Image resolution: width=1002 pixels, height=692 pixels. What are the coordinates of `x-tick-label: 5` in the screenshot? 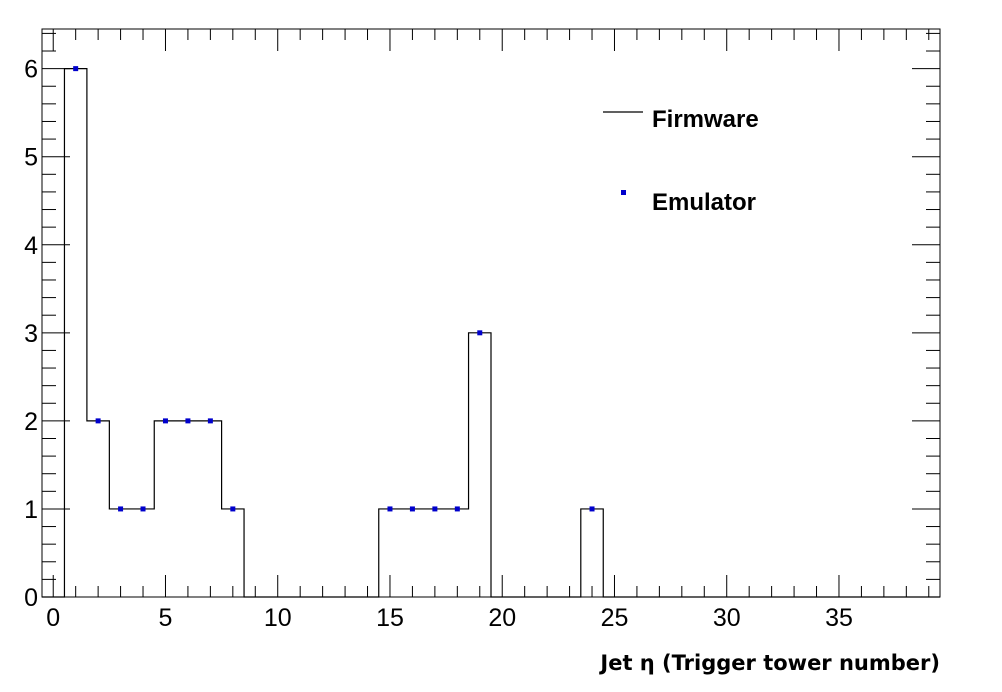 It's located at (166, 618).